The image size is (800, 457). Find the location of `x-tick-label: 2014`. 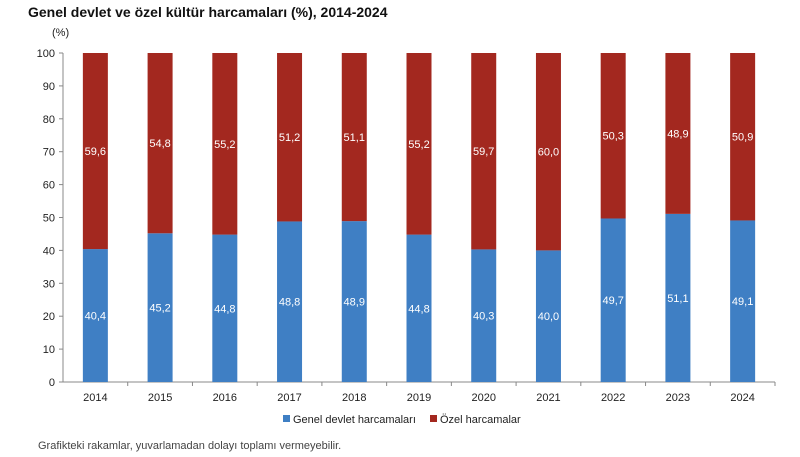

x-tick-label: 2014 is located at coordinates (95, 398).